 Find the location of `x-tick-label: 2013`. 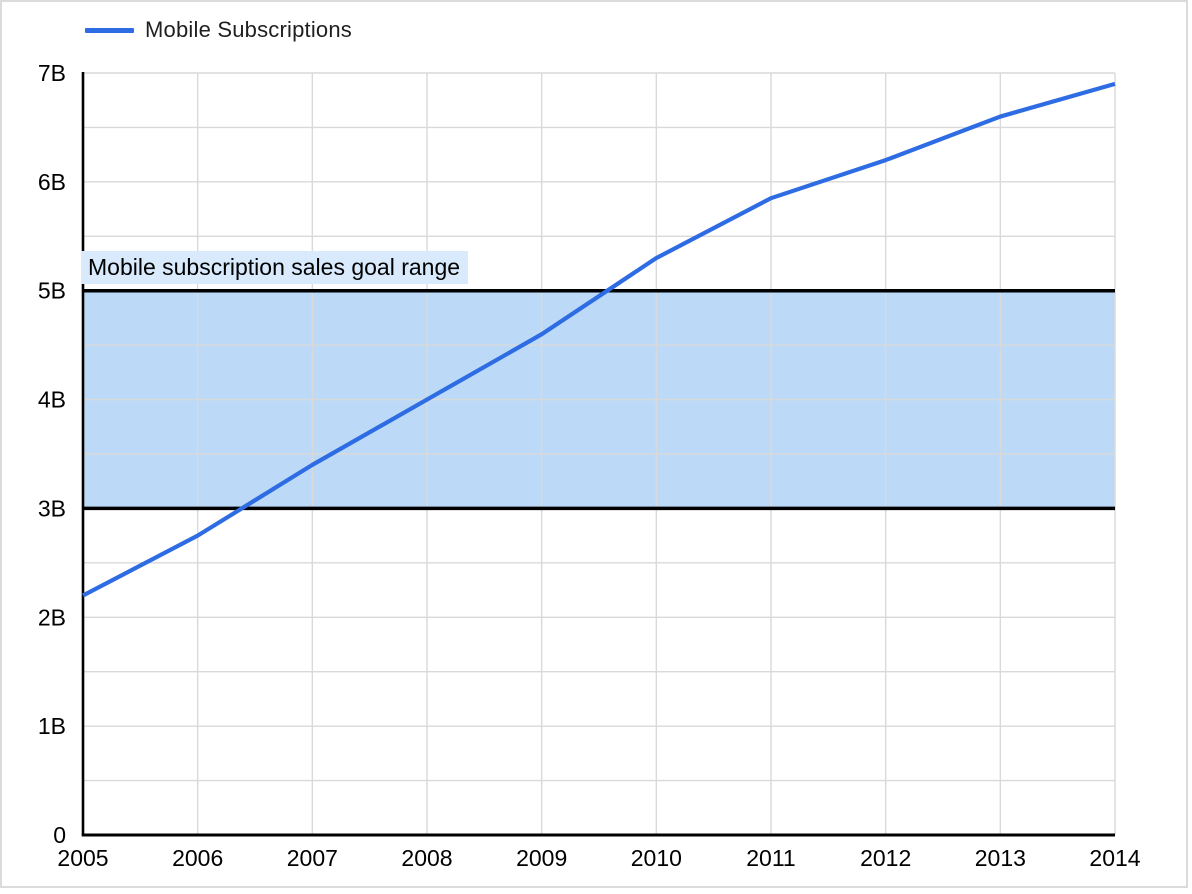

x-tick-label: 2013 is located at coordinates (1000, 858).